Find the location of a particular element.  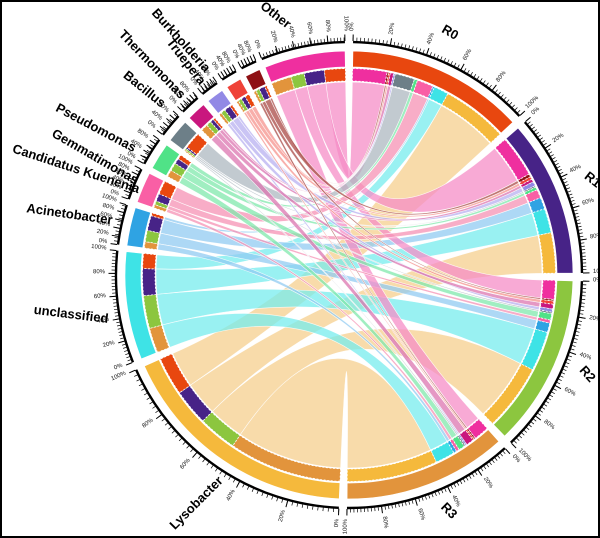

segment-label-Acinetobacter: Acinetobacter is located at coordinates (70, 213).